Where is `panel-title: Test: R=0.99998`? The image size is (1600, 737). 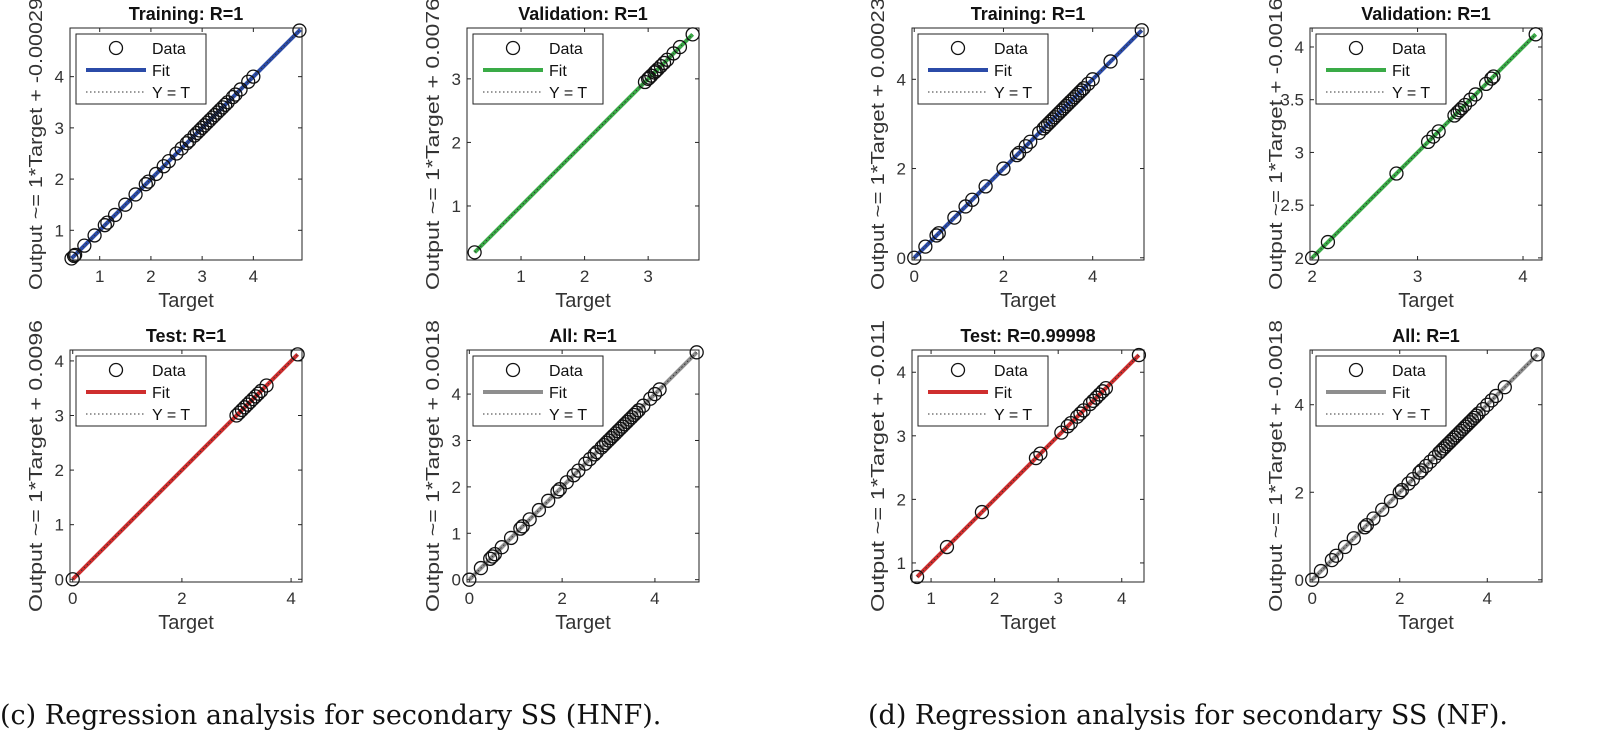 panel-title: Test: R=0.99998 is located at coordinates (1027, 336).